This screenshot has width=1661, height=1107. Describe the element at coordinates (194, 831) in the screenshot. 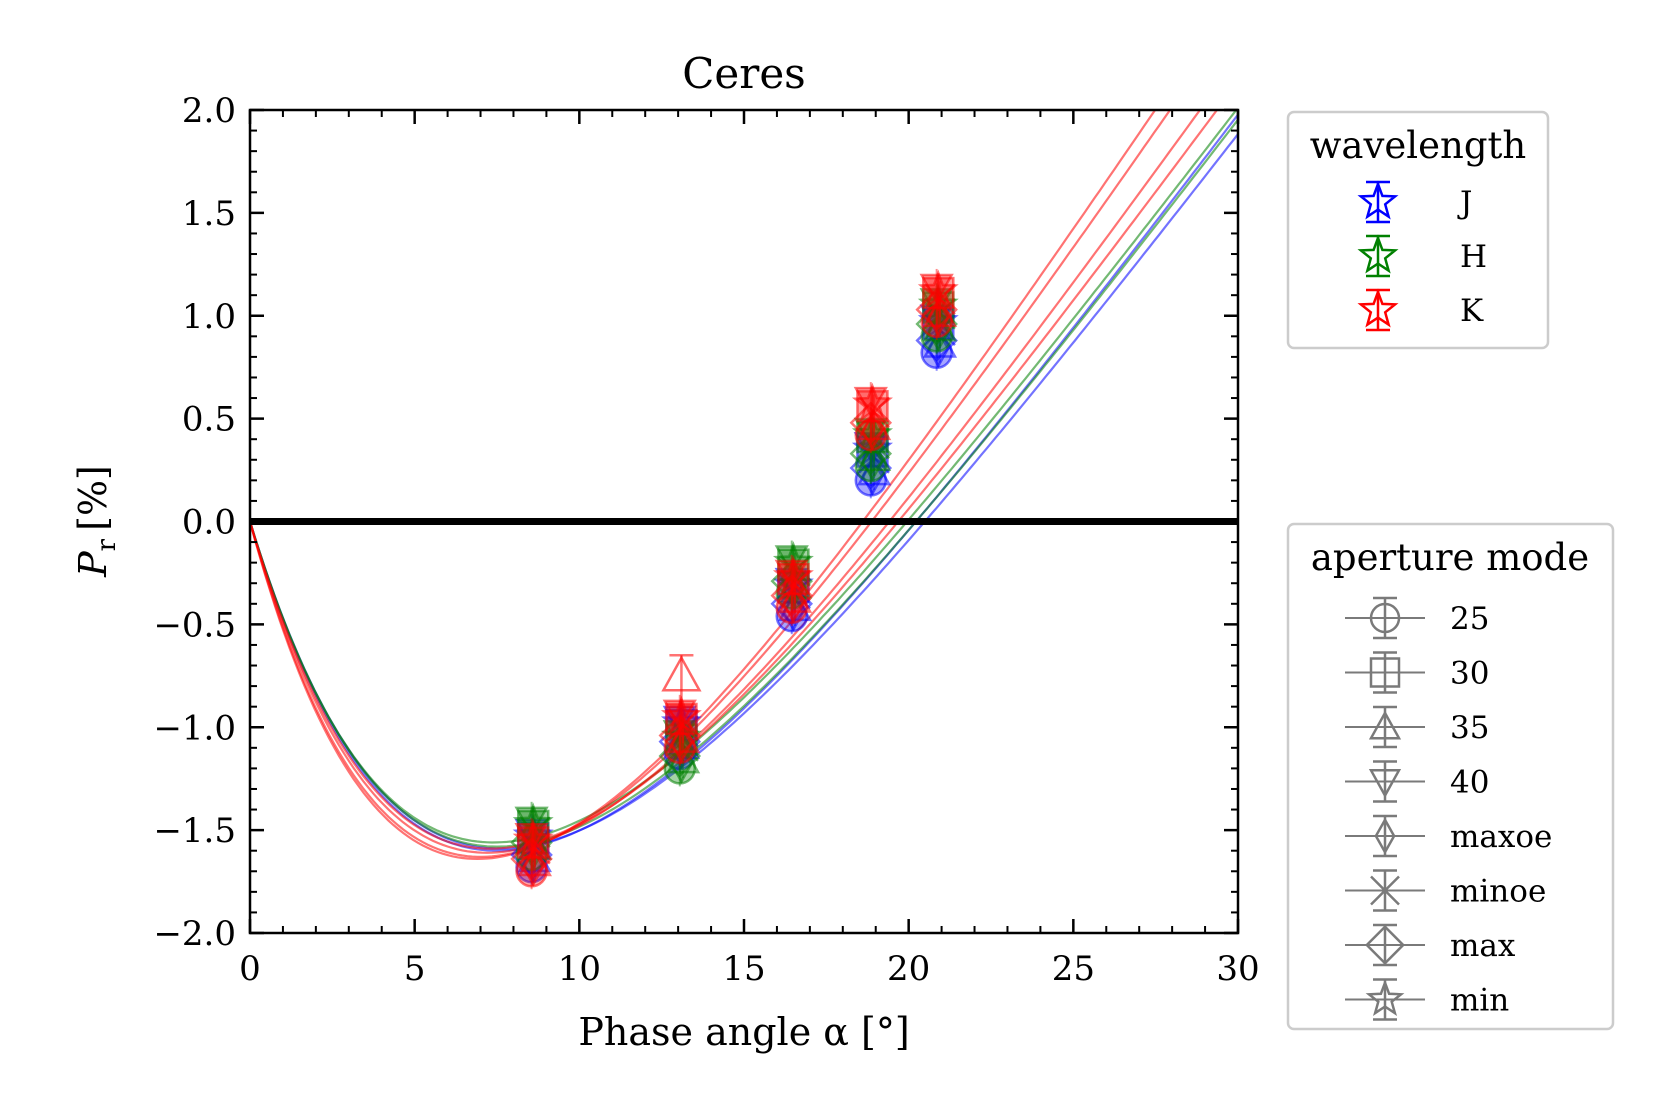

I see `y-tick-label: −1.5` at that location.